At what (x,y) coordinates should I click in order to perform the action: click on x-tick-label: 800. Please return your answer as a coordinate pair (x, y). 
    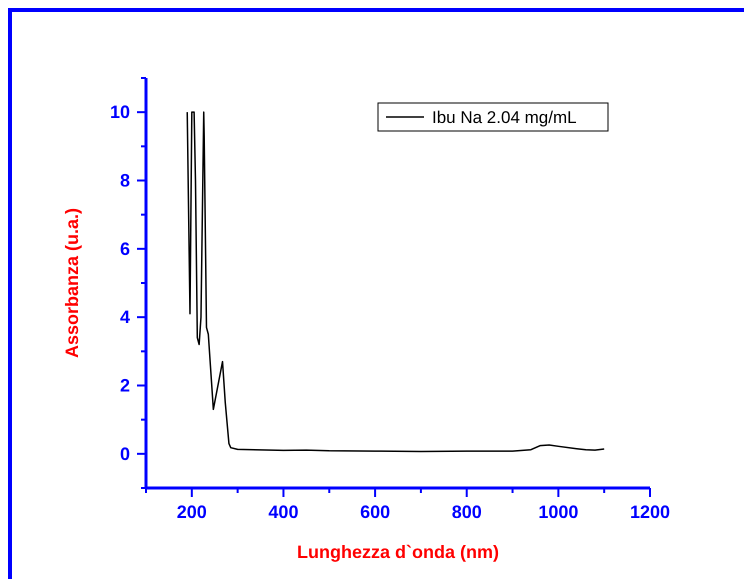
    Looking at the image, I should click on (467, 512).